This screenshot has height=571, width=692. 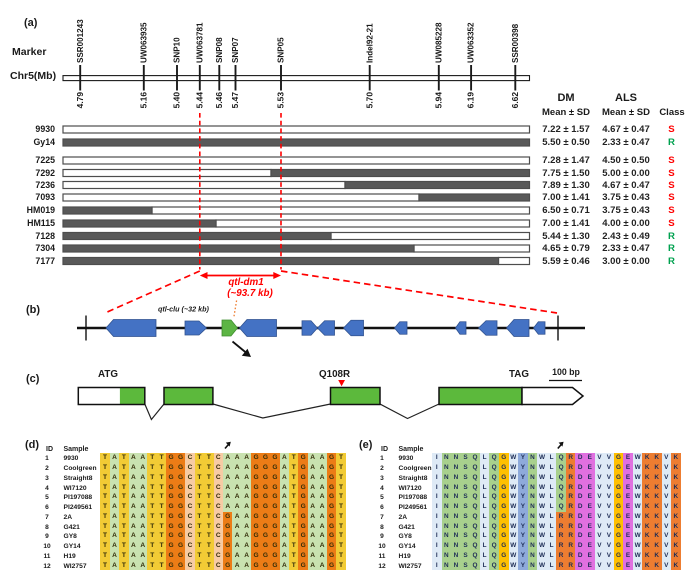 What do you see at coordinates (438, 100) in the screenshot?
I see `svg-text: 5.94` at bounding box center [438, 100].